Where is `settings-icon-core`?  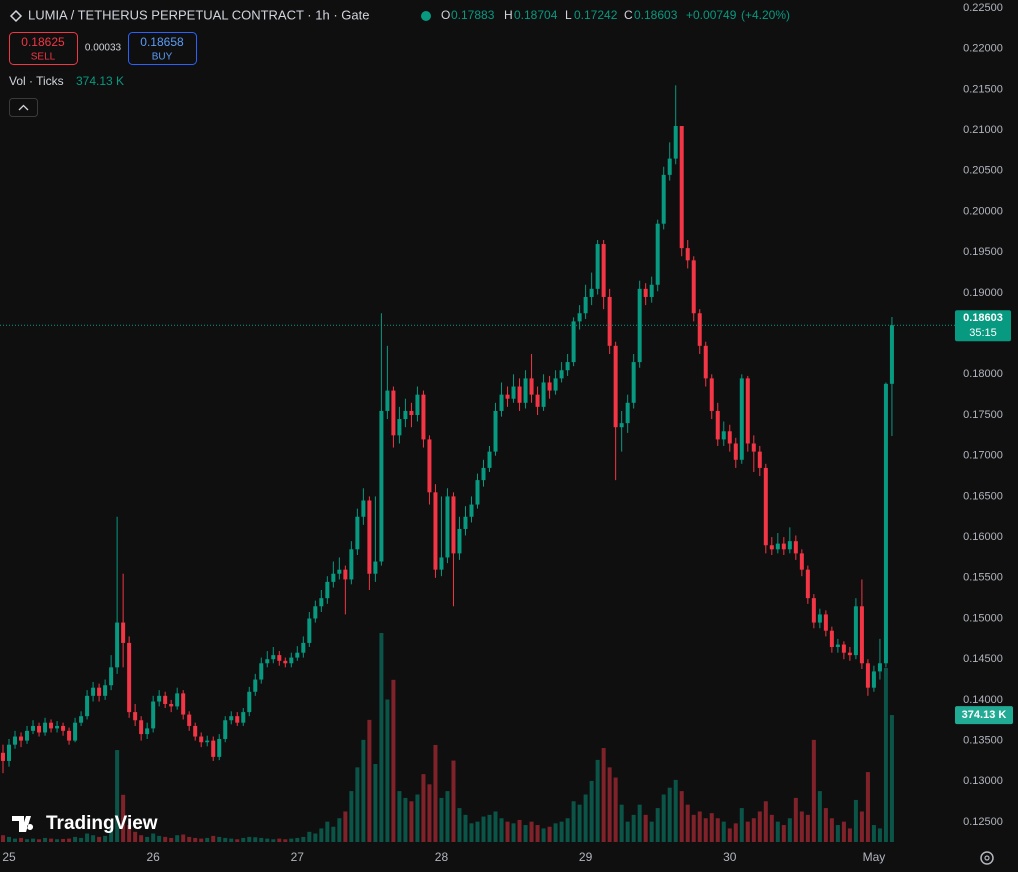 settings-icon-core is located at coordinates (987, 858).